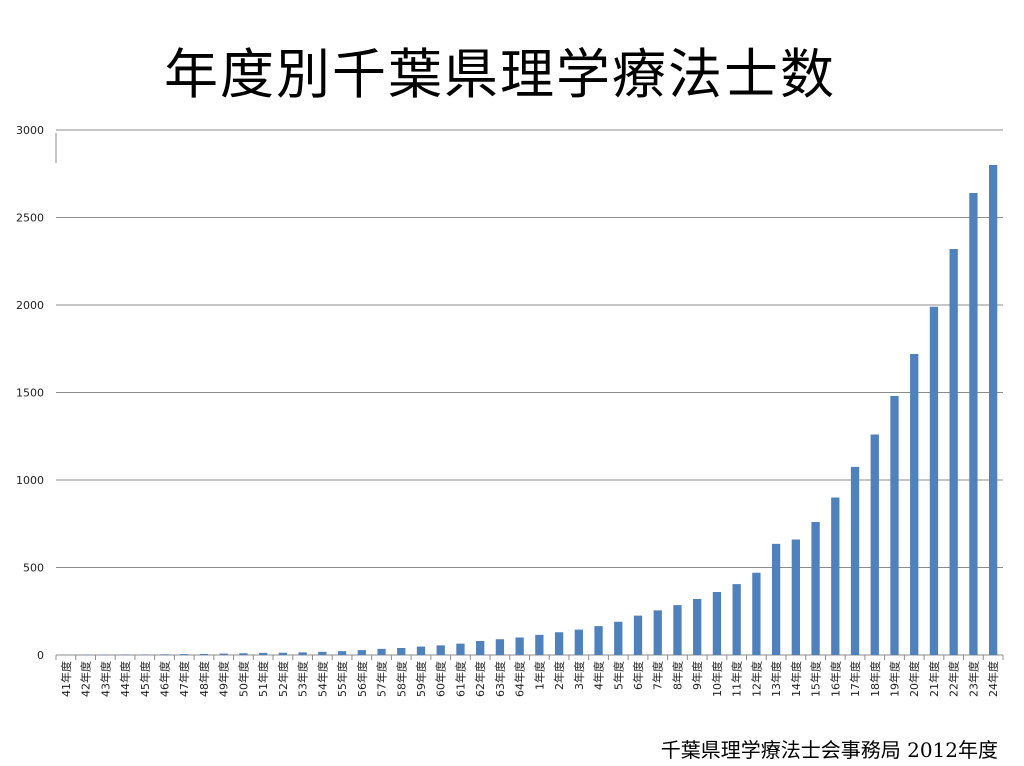  I want to click on bar-63年度, so click(500, 647).